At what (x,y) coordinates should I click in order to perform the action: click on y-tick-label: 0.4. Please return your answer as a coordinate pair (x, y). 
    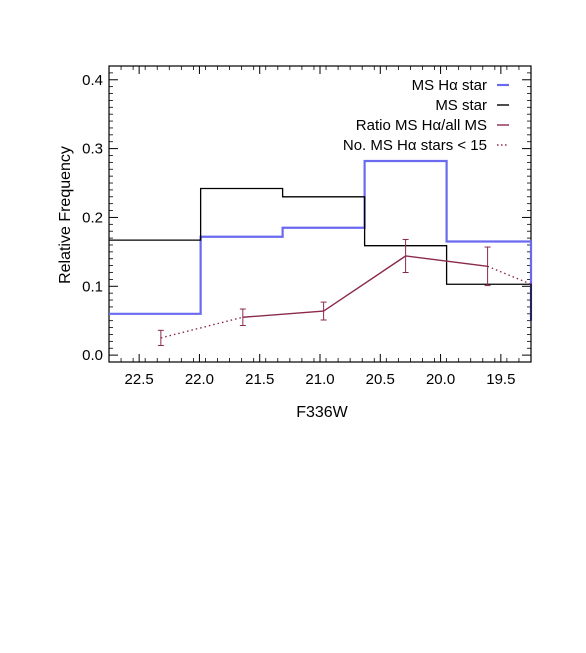
    Looking at the image, I should click on (92, 80).